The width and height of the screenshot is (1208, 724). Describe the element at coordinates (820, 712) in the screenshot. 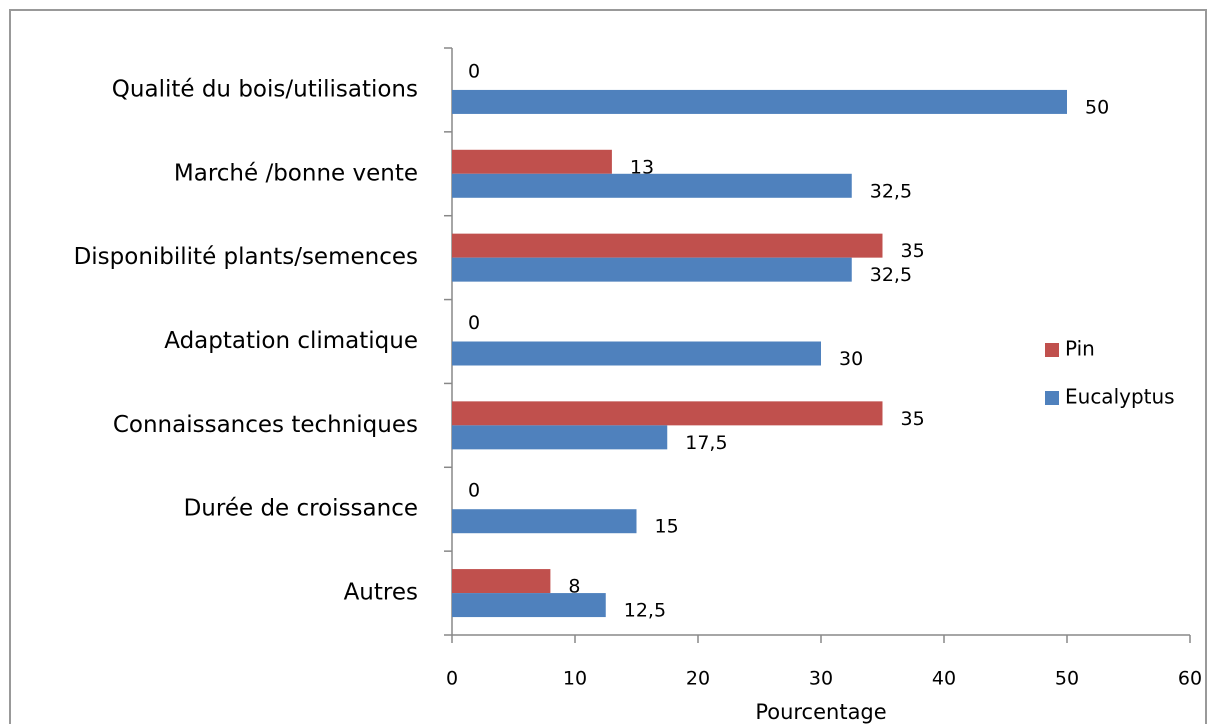

I see `x-axis-title: Pourcentage` at that location.